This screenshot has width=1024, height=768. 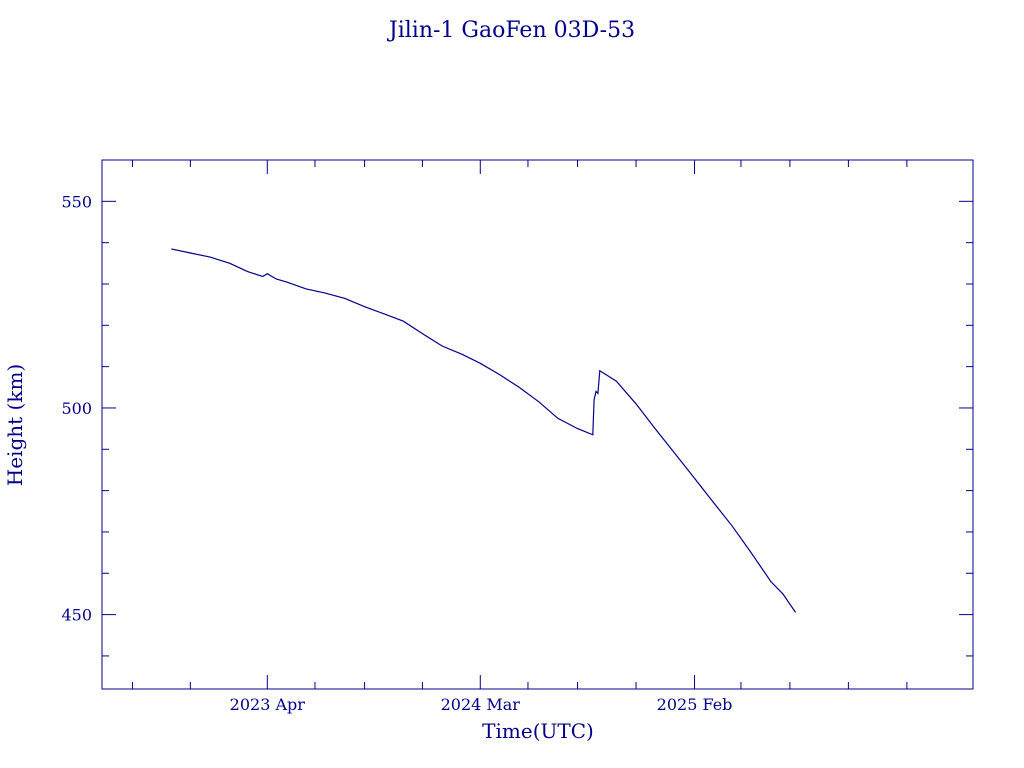 I want to click on x-tick-label: 2024 Mar, so click(x=481, y=704).